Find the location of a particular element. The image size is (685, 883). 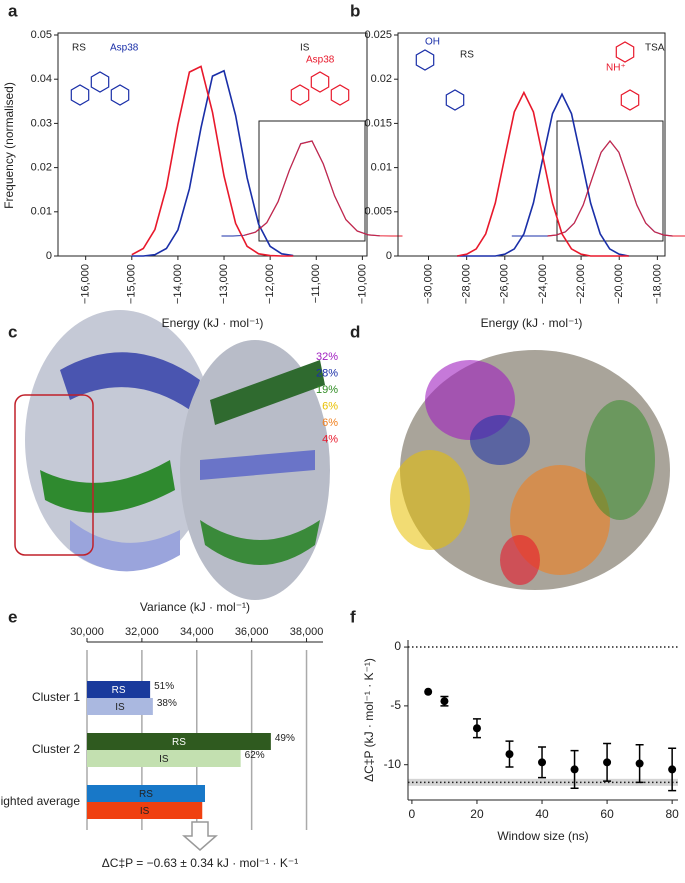

y-axis-label: ΔC‡P (kJ · mol⁻¹ · K⁻¹) is located at coordinates (369, 720).